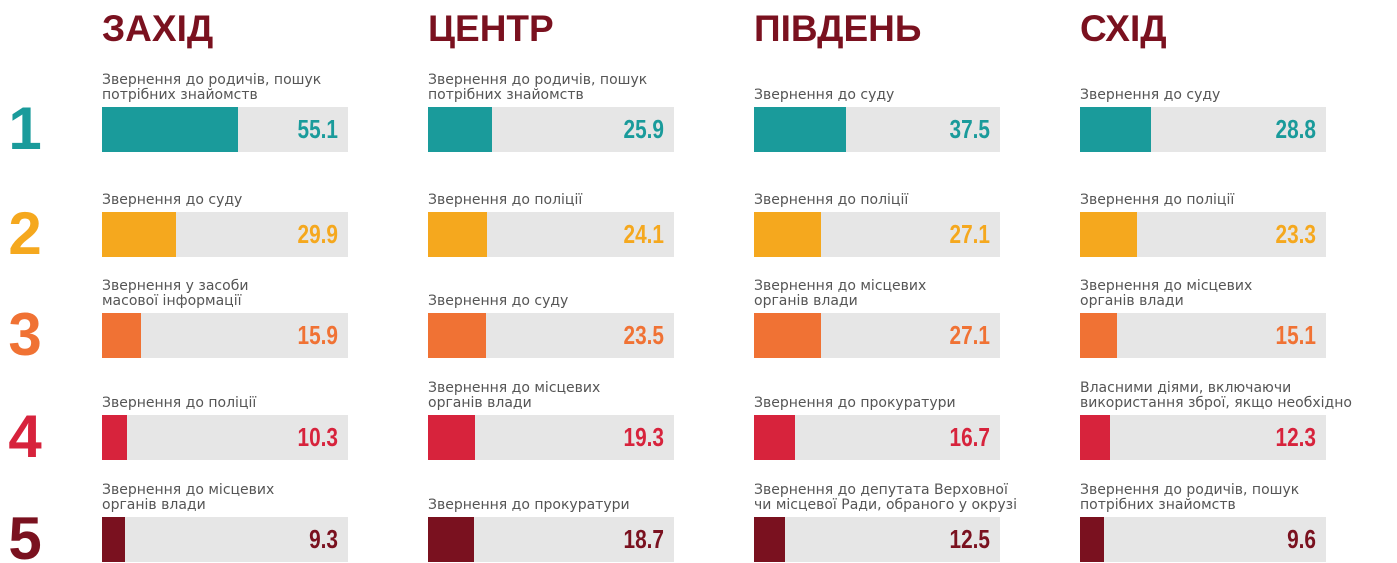  What do you see at coordinates (25, 436) in the screenshot?
I see `rank-number: 4` at bounding box center [25, 436].